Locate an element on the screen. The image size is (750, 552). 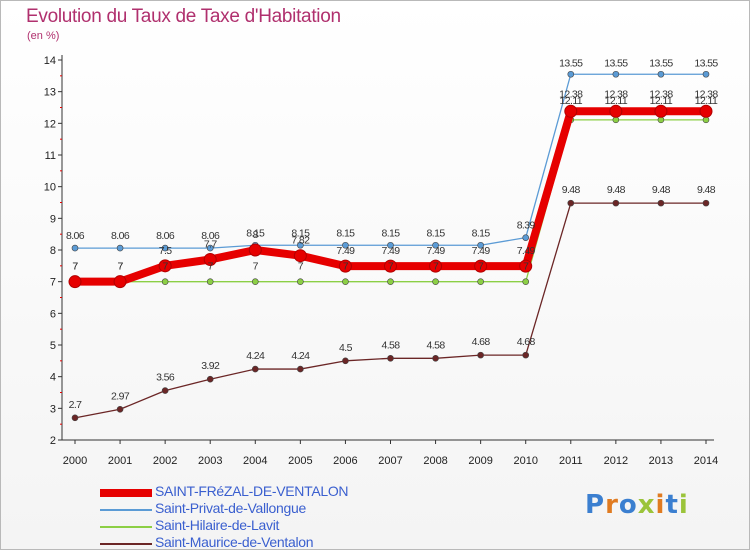
data-label: 7.7 is located at coordinates (211, 245).